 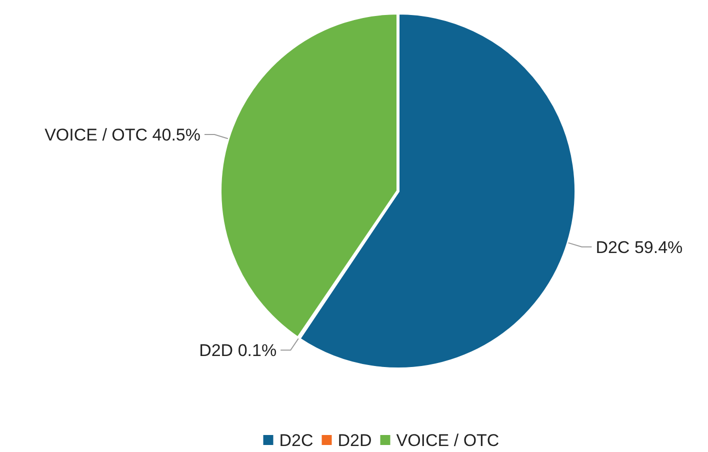 I want to click on legend-label: D2D, so click(x=355, y=440).